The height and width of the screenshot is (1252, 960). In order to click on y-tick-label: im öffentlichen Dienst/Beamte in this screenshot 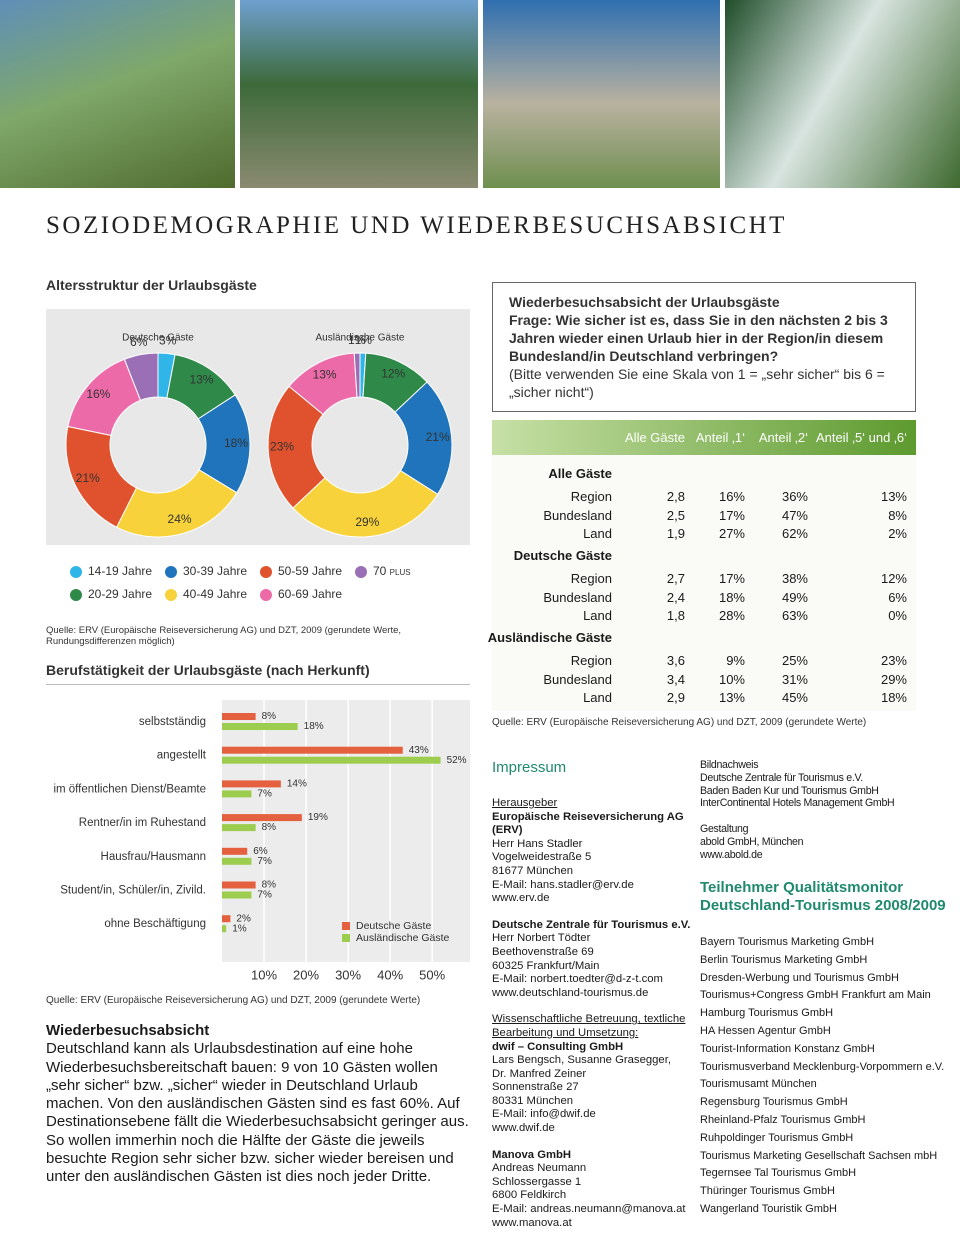, I will do `click(129, 789)`.